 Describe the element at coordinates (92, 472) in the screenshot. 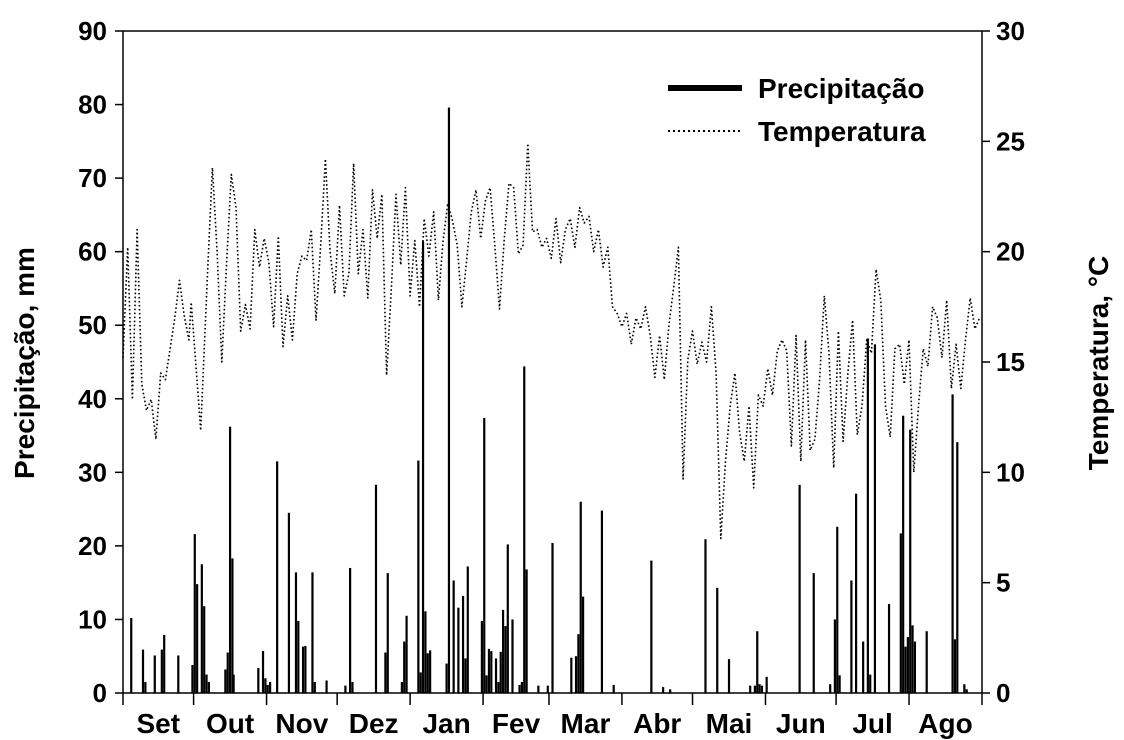

I see `y-left-tick-label: 30` at that location.